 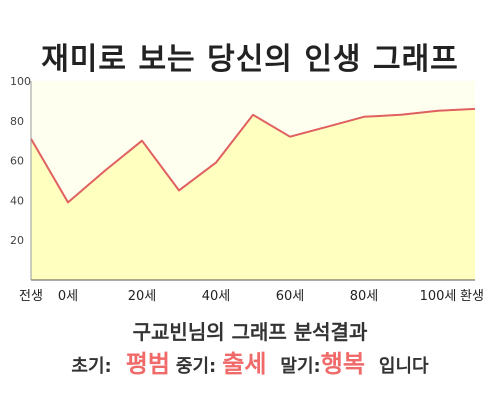 I want to click on early-value: 평범, so click(x=147, y=364).